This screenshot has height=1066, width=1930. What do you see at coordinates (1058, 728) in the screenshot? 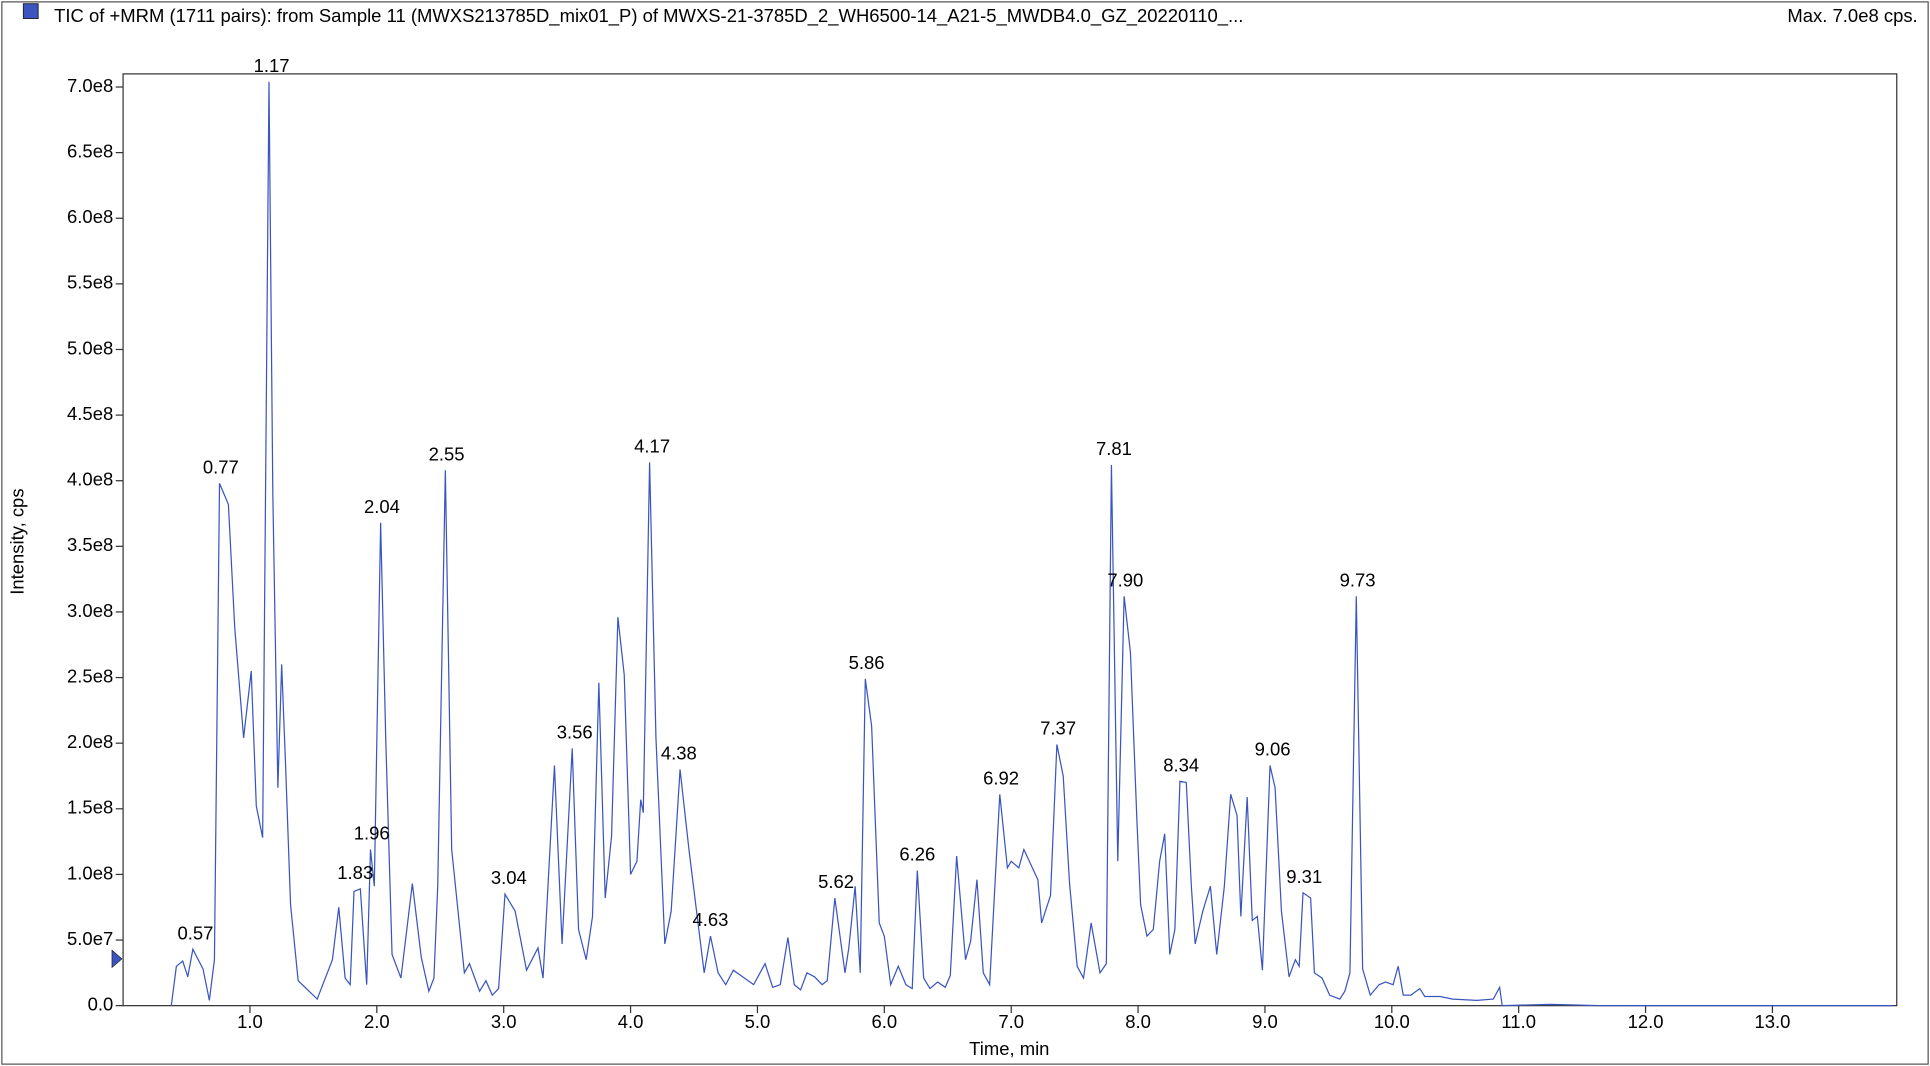
I see `peak-label: 7.37` at bounding box center [1058, 728].